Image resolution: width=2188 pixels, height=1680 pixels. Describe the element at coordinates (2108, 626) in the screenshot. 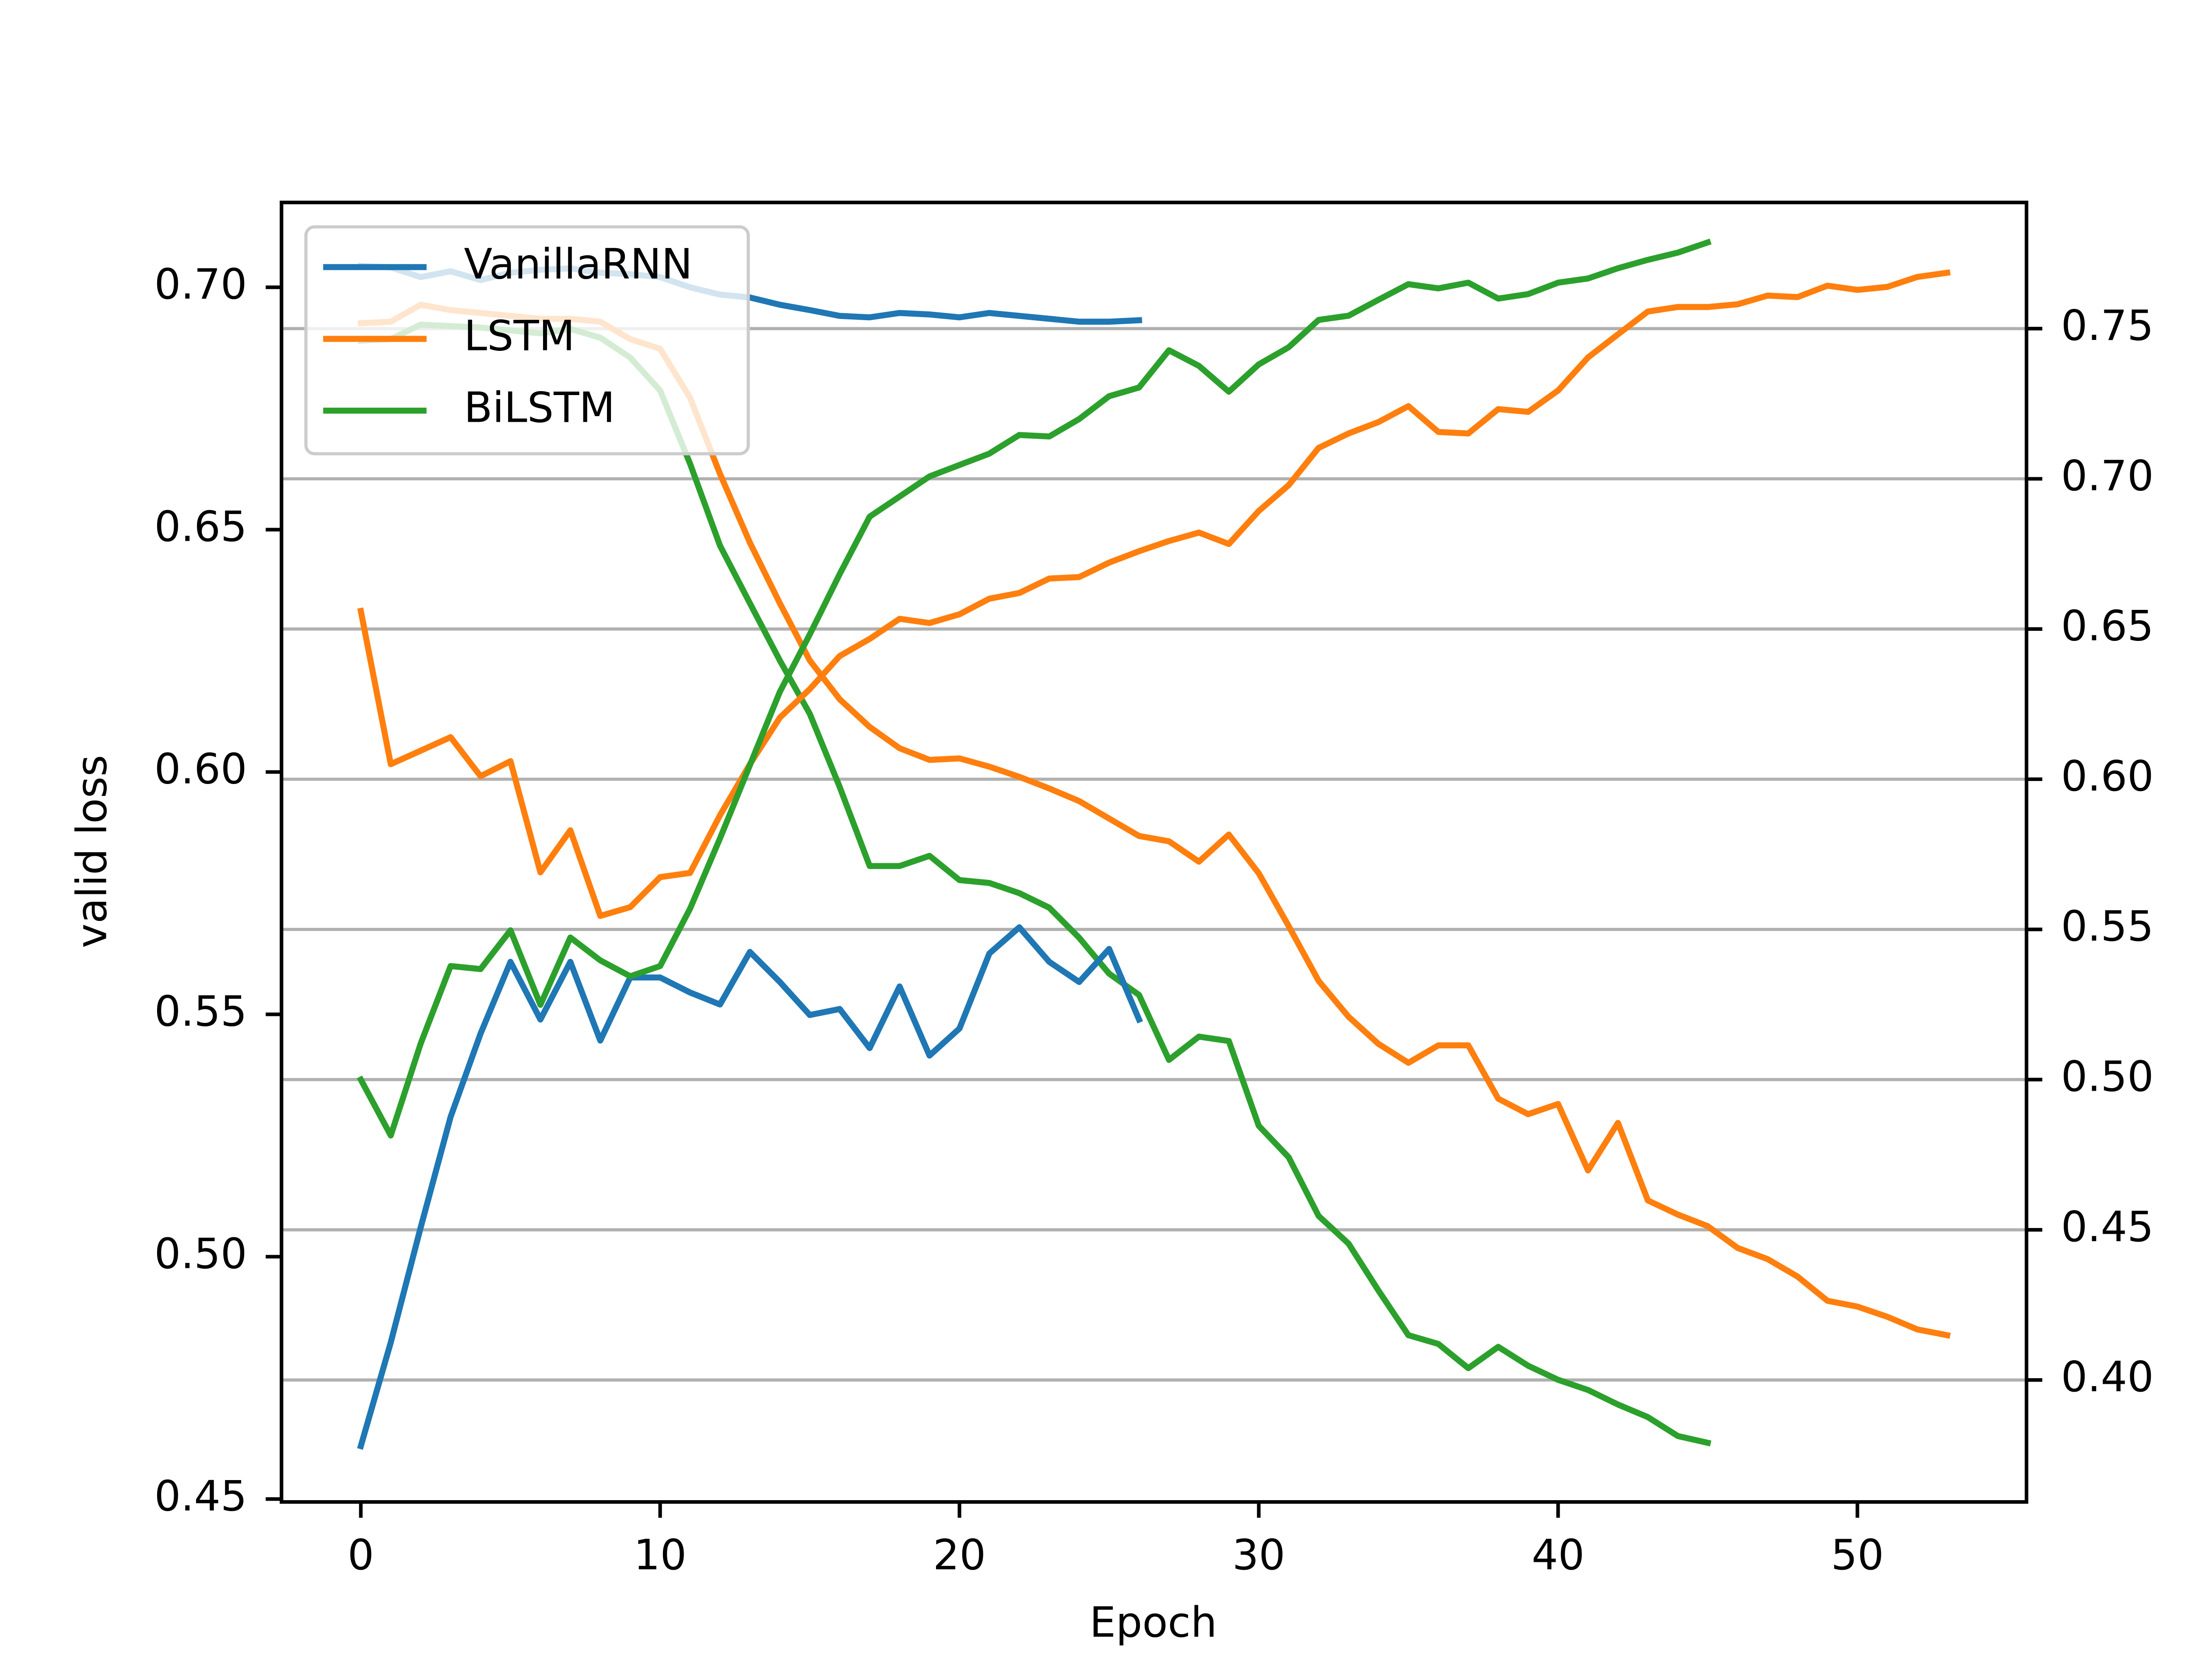

I see `y2-tick-label: 0.65` at that location.